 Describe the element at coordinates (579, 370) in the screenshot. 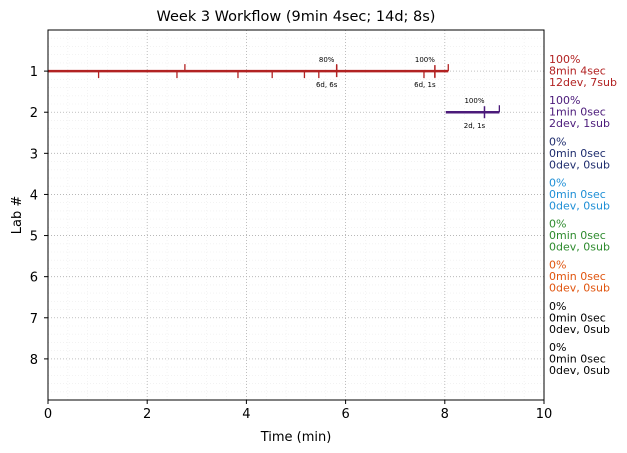

I see `lab-8-summary-line: 0dev, 0sub` at that location.